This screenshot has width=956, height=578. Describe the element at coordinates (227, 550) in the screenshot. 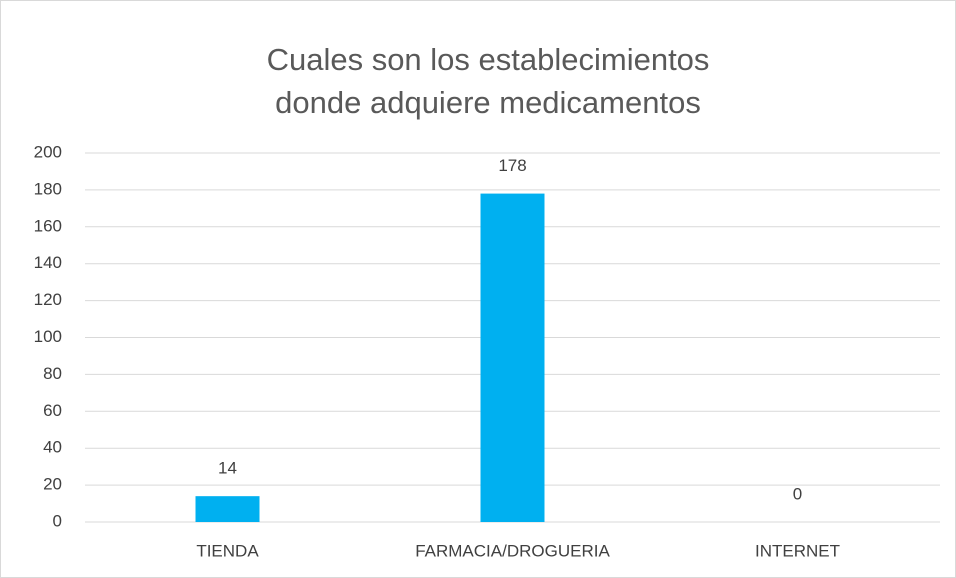

I see `x-tick-label: TIENDA` at that location.